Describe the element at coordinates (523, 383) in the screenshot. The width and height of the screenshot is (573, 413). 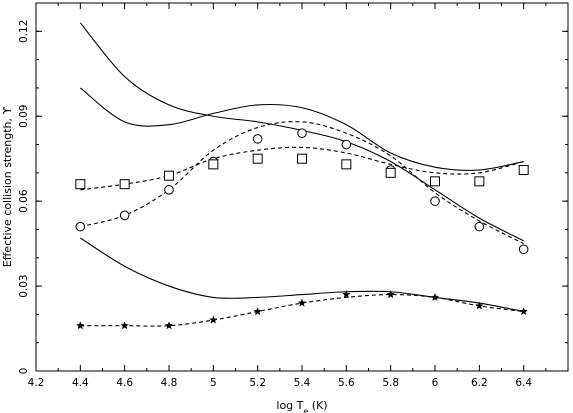
I see `x-tick-label: 6.4` at that location.